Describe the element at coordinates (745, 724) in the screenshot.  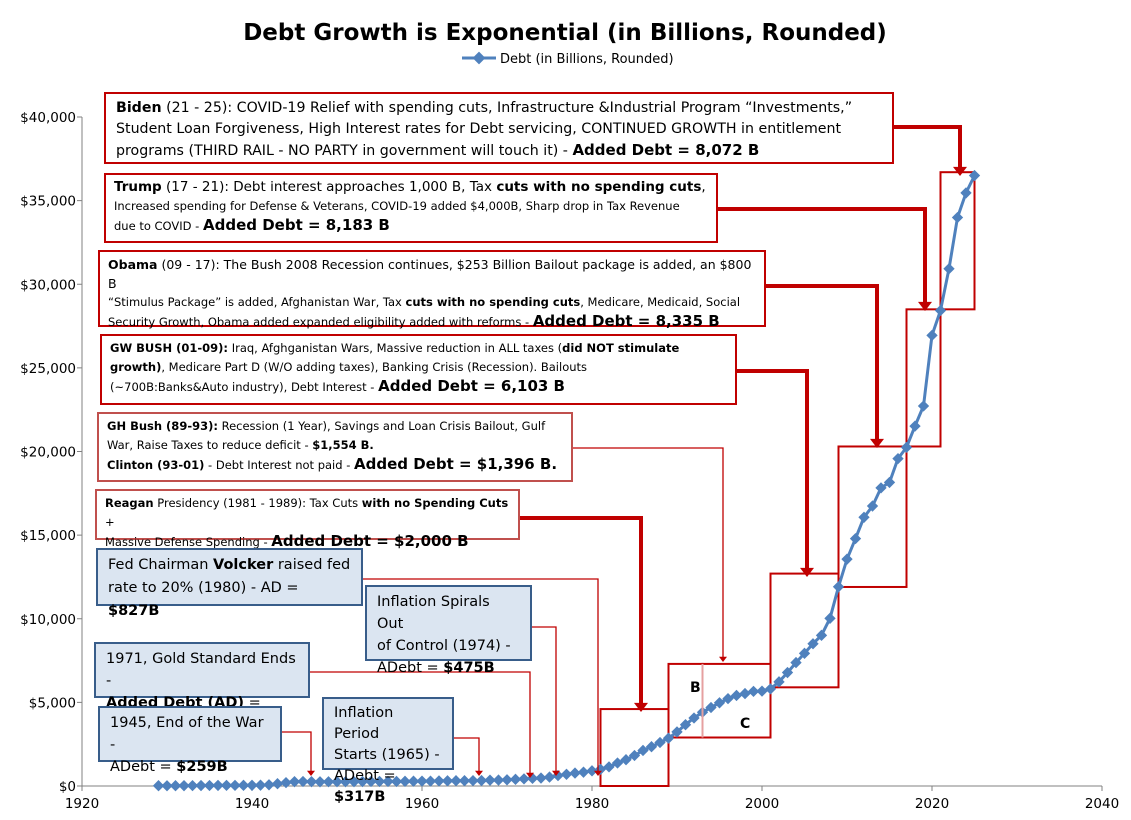
I see `region-label-c: C` at that location.